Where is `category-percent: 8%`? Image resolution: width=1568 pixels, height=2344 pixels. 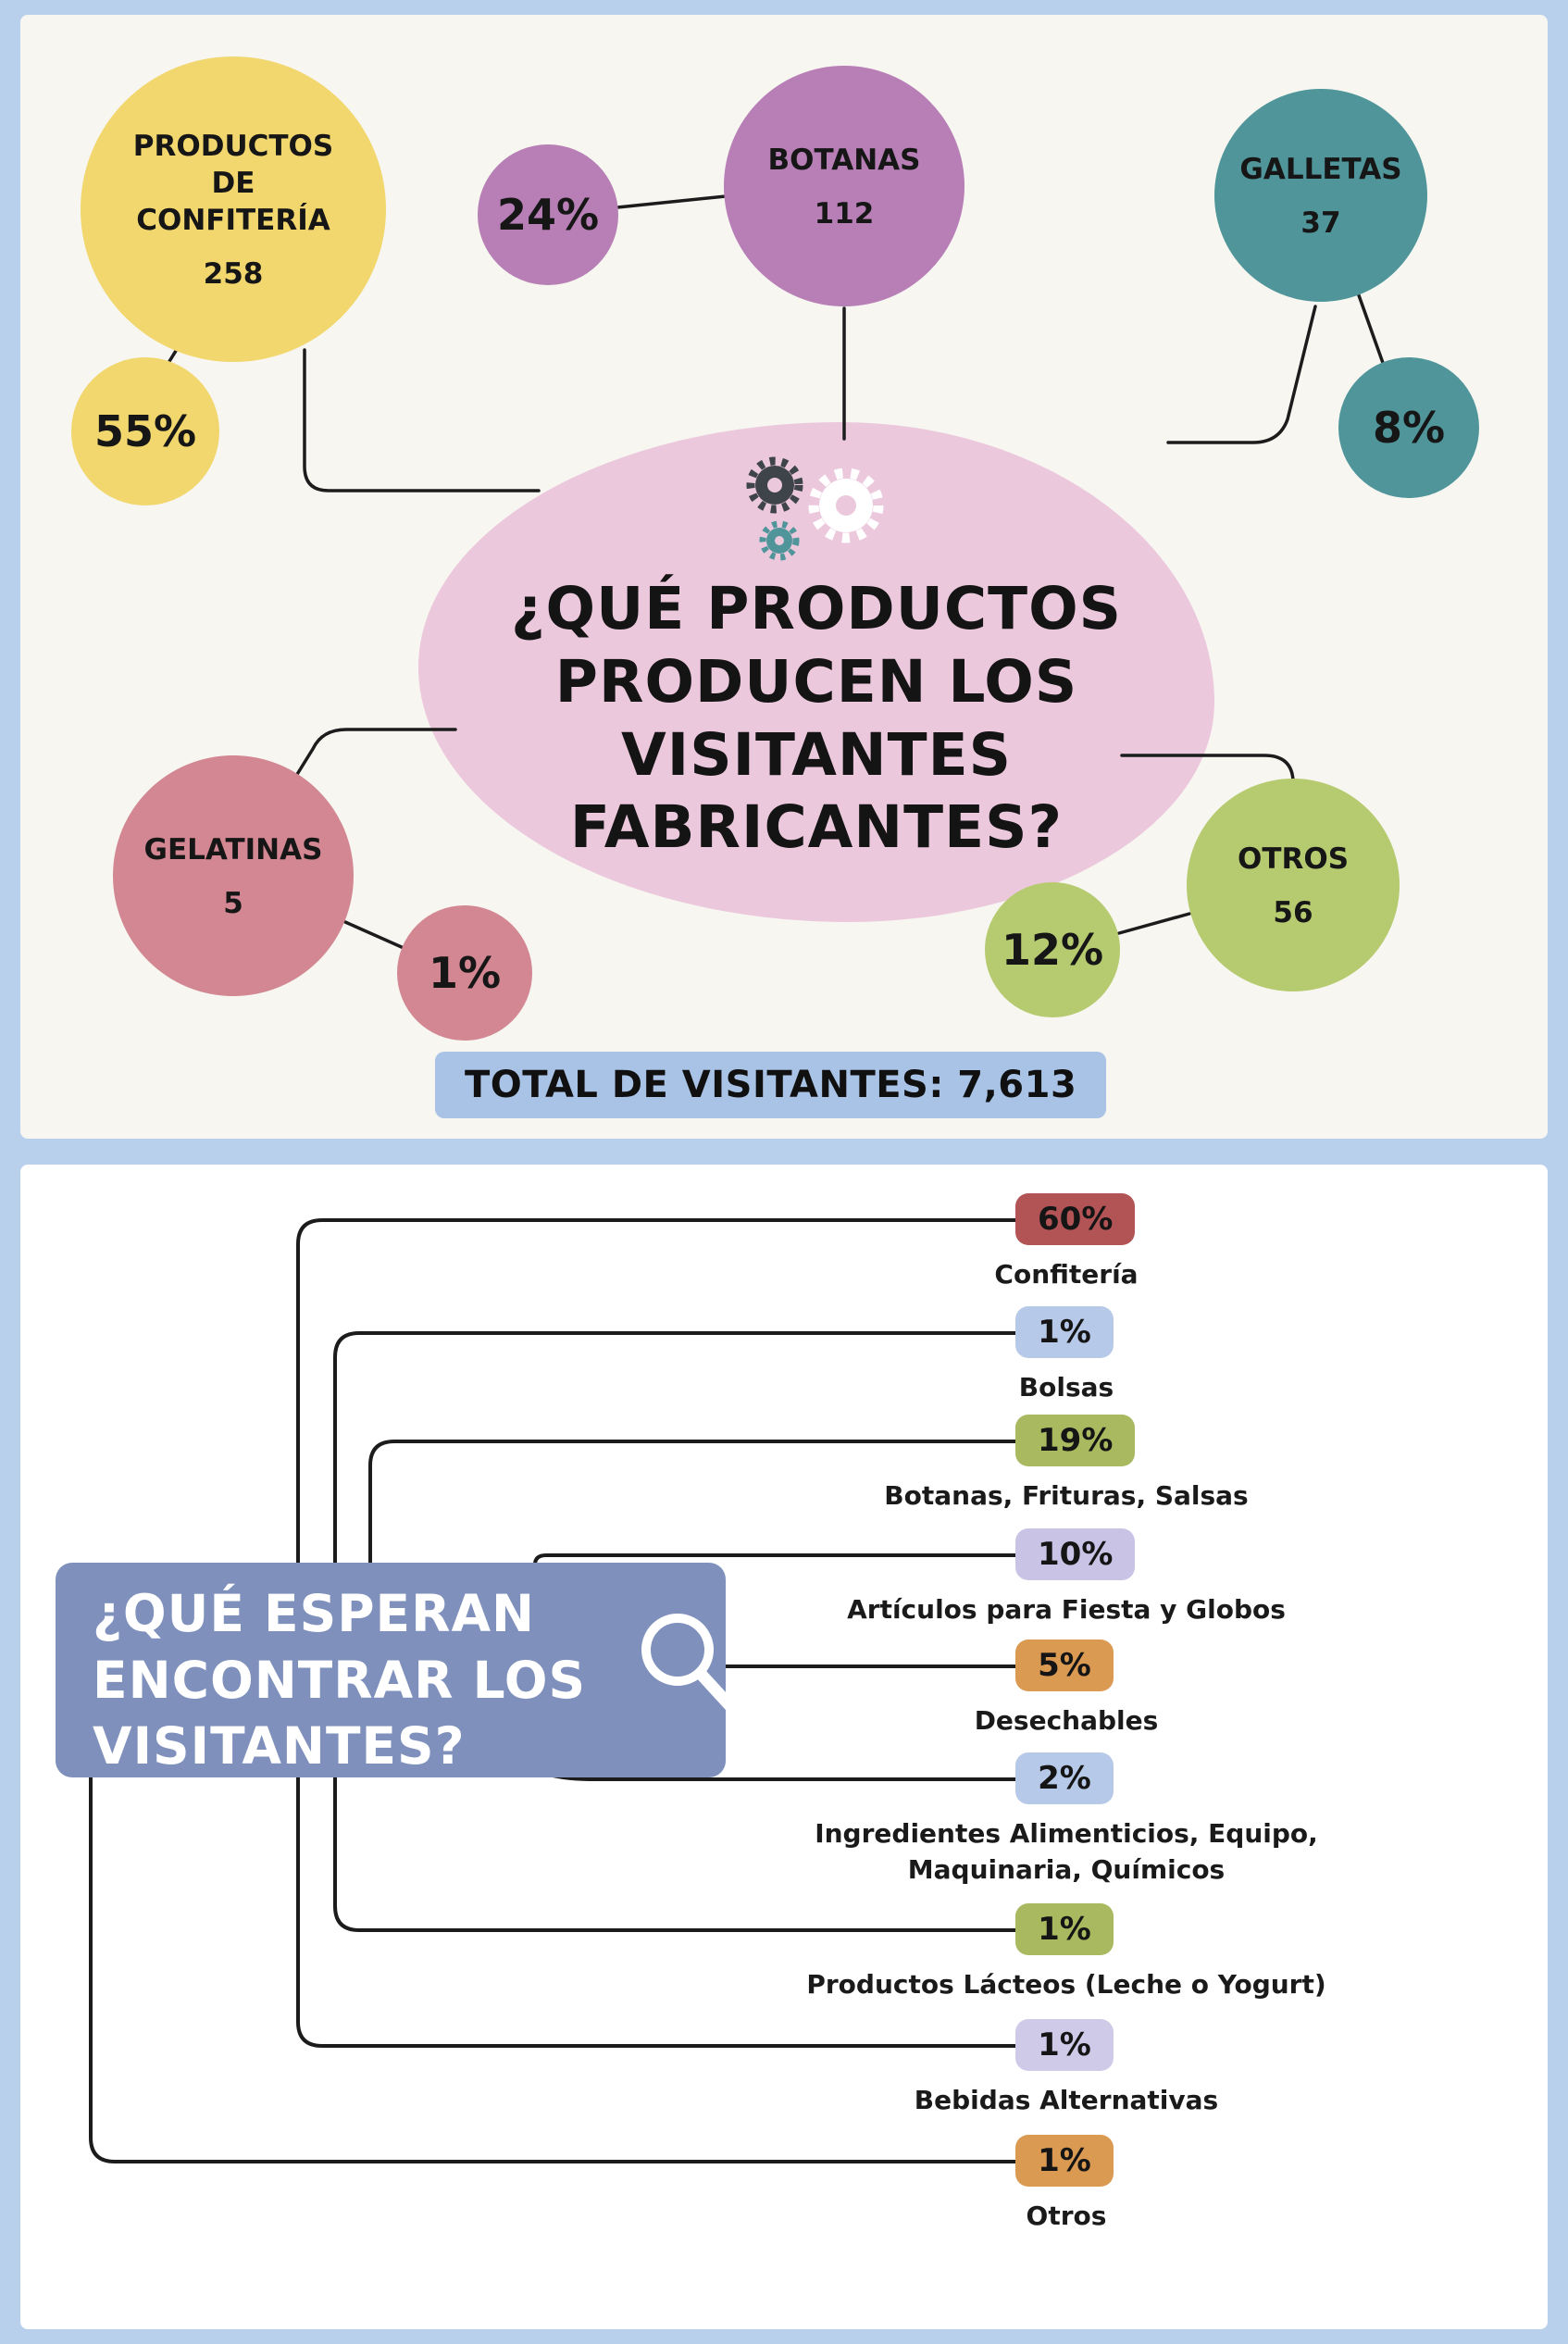
category-percent: 8% is located at coordinates (1409, 428).